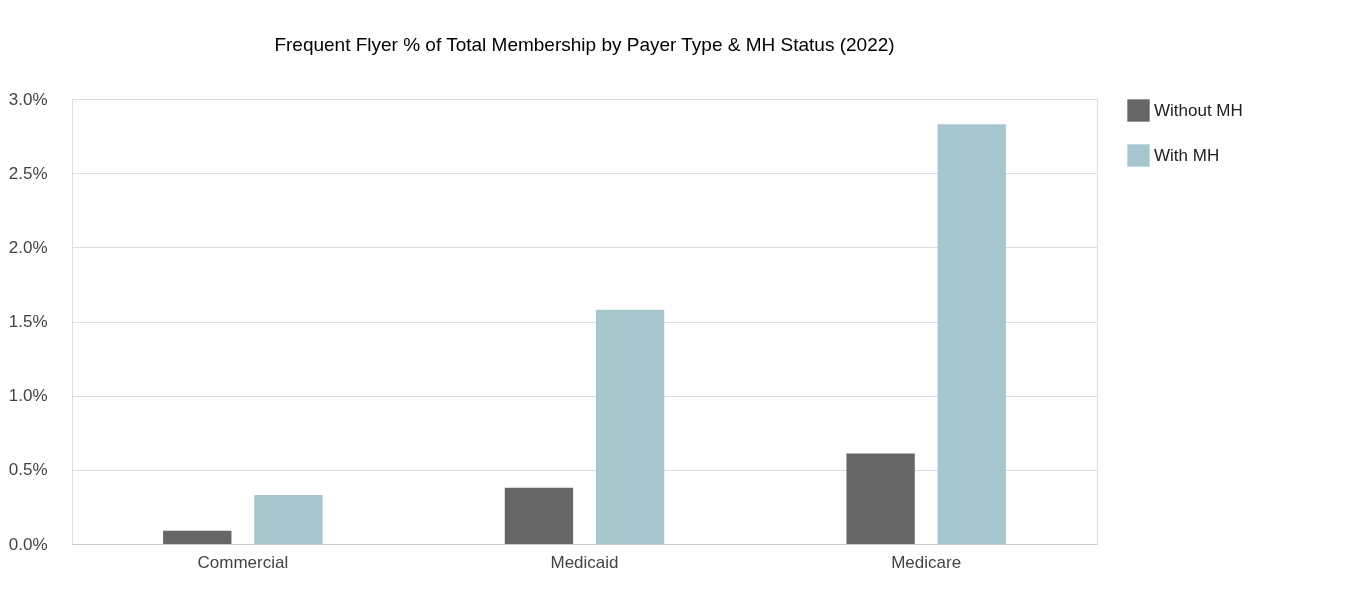 This screenshot has width=1352, height=593. Describe the element at coordinates (1187, 155) in the screenshot. I see `legend-label: With MH` at that location.